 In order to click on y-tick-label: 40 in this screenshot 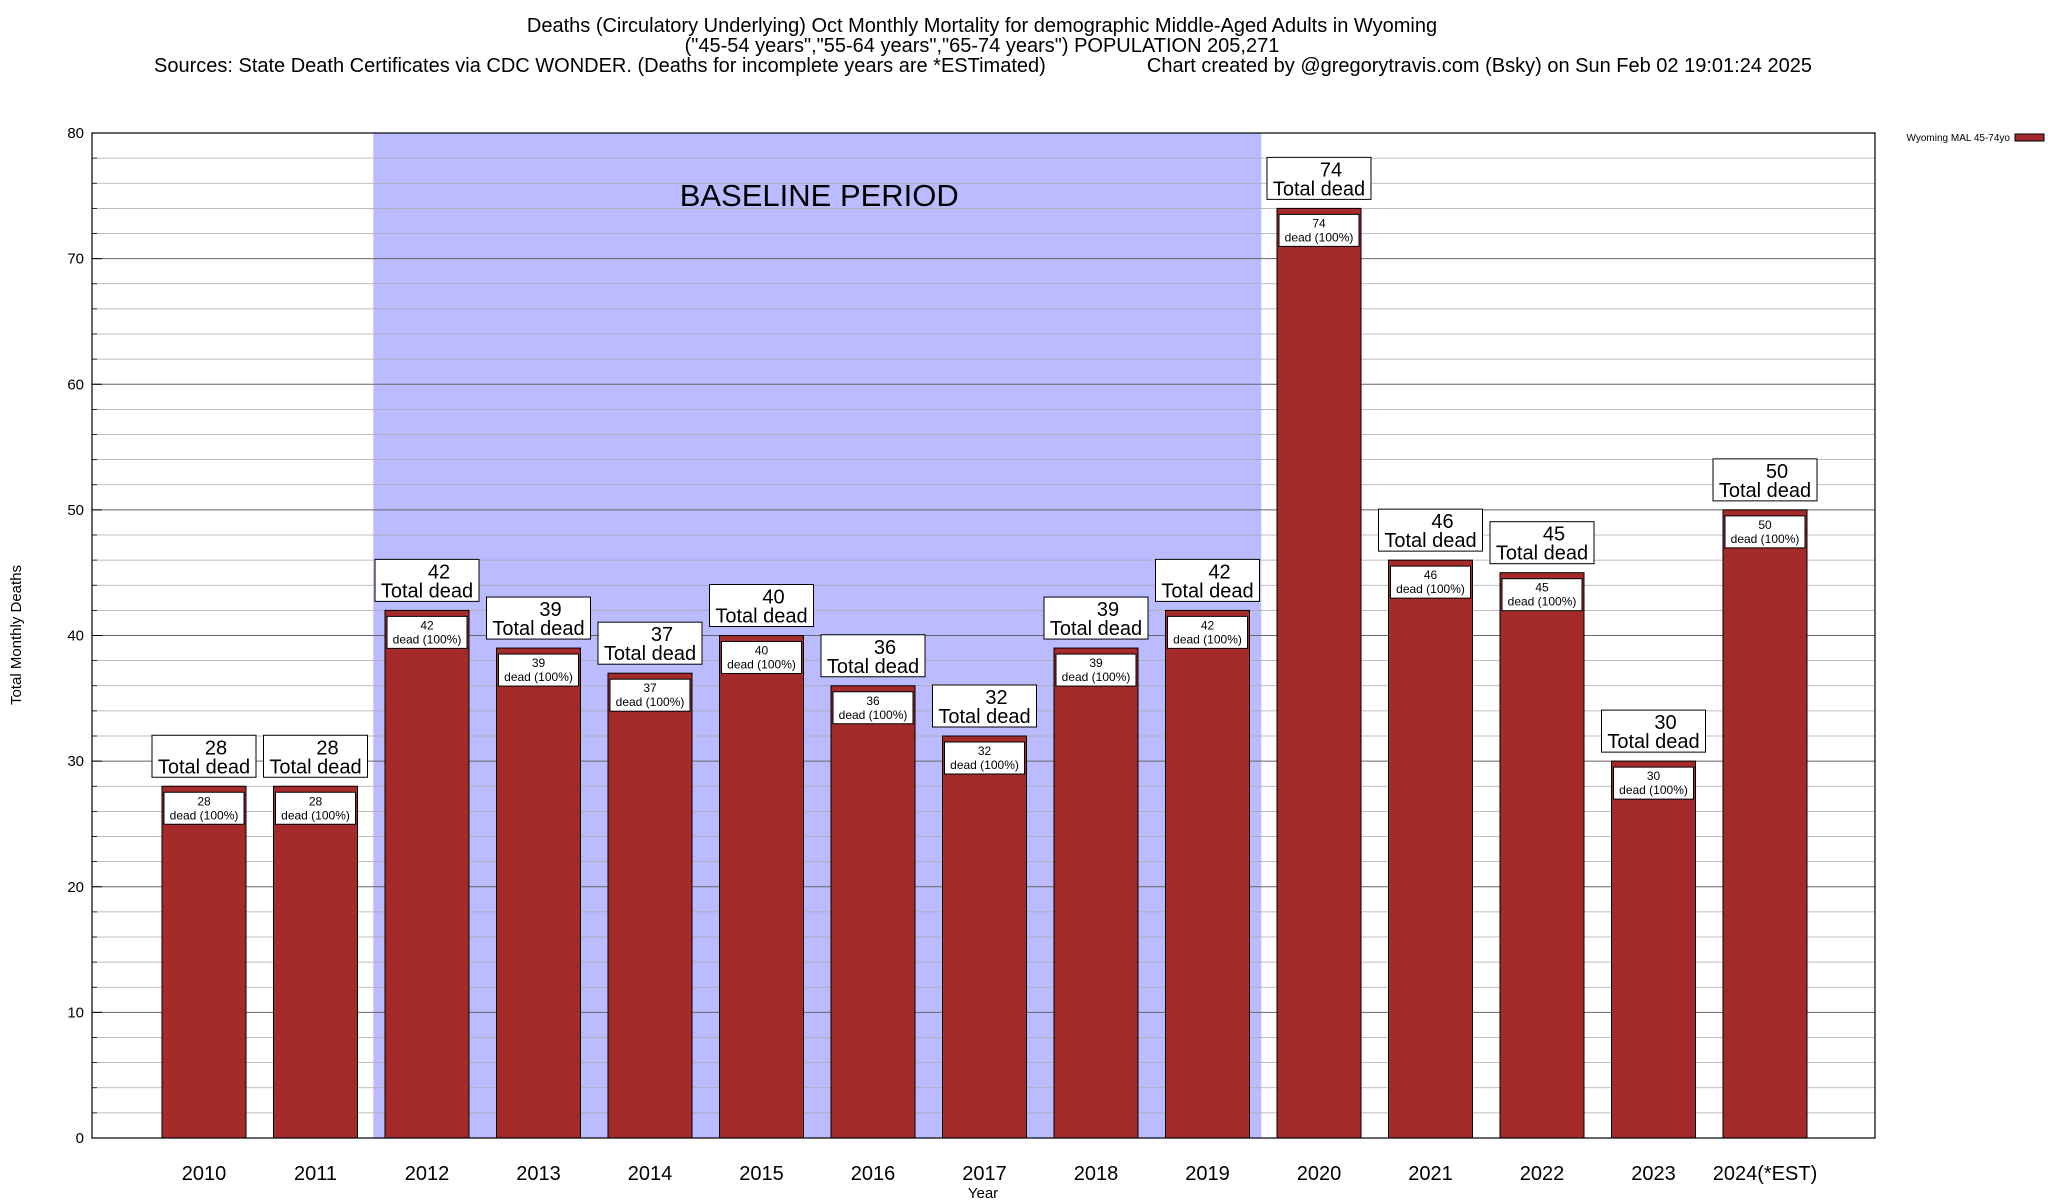, I will do `click(75, 636)`.